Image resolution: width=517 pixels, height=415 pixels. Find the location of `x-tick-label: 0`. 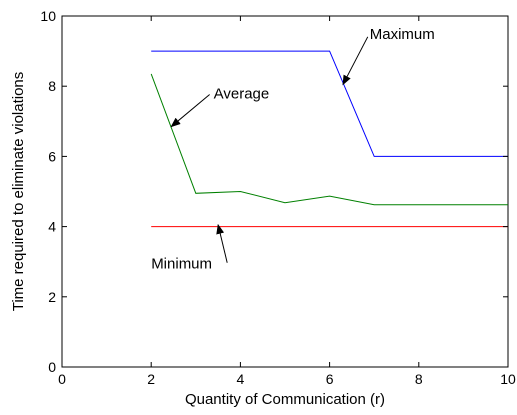

x-tick-label: 0 is located at coordinates (62, 379).